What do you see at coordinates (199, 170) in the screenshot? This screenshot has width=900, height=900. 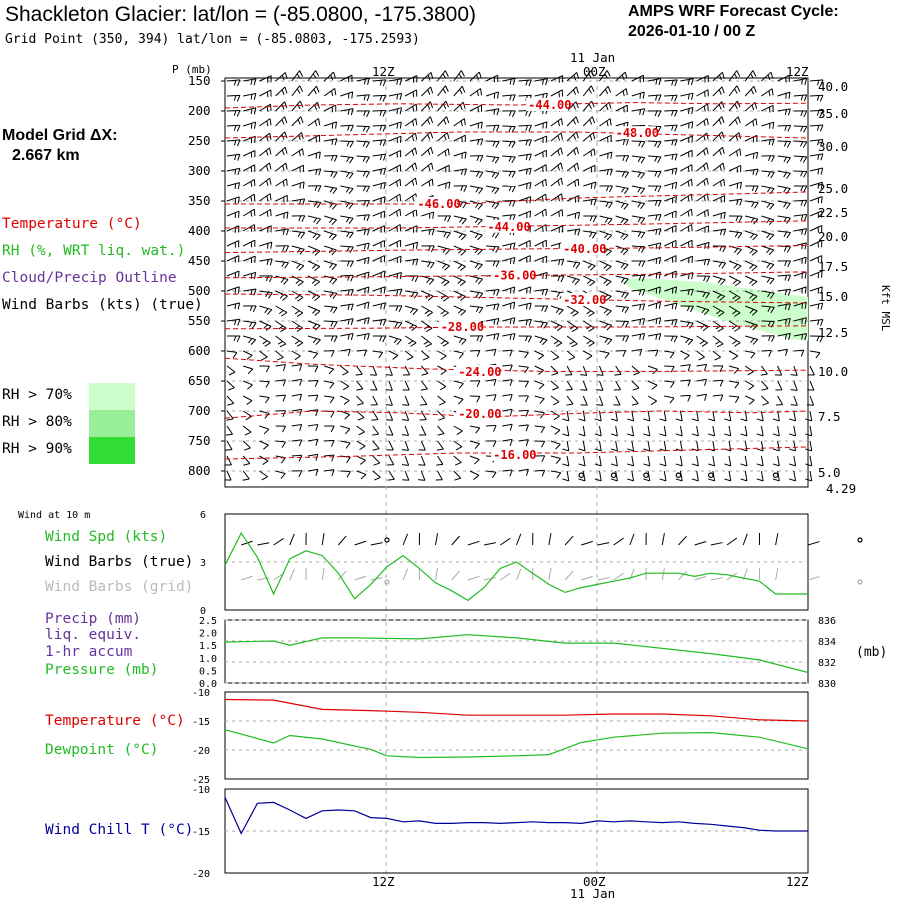 I see `pressure-tick-label: 300` at bounding box center [199, 170].